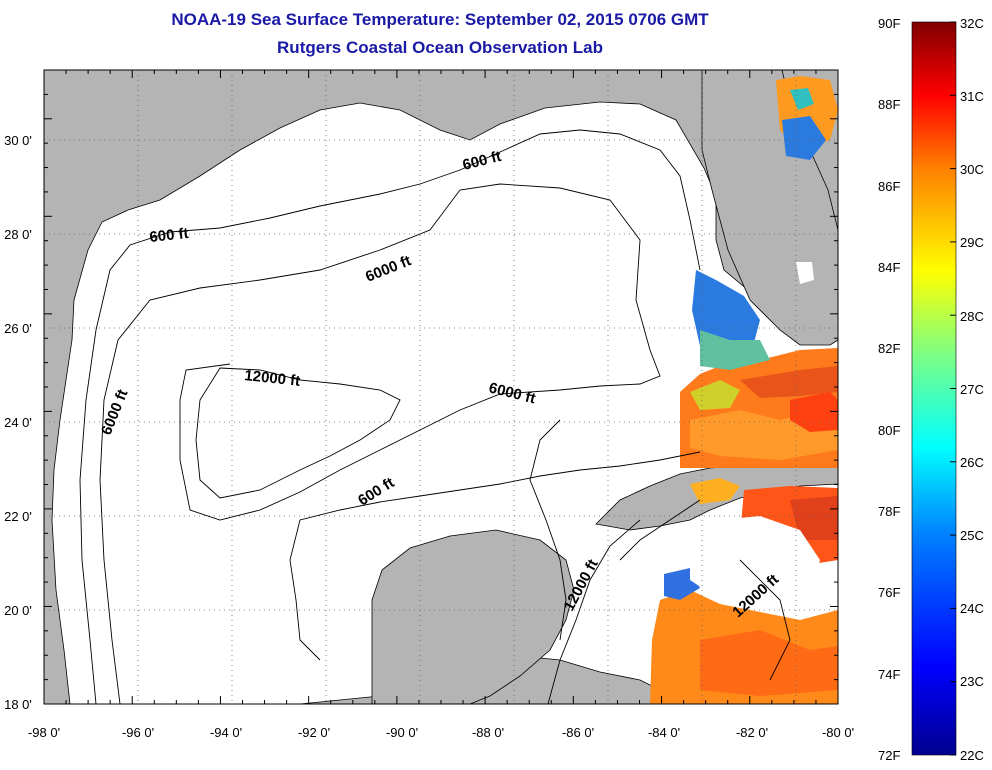  What do you see at coordinates (889, 674) in the screenshot?
I see `colorbar-f-label: 74F` at bounding box center [889, 674].